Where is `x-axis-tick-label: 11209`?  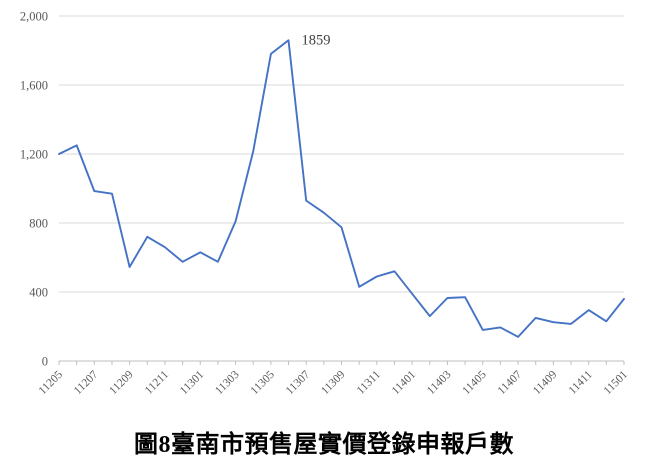
x-axis-tick-label: 11209 is located at coordinates (121, 382).